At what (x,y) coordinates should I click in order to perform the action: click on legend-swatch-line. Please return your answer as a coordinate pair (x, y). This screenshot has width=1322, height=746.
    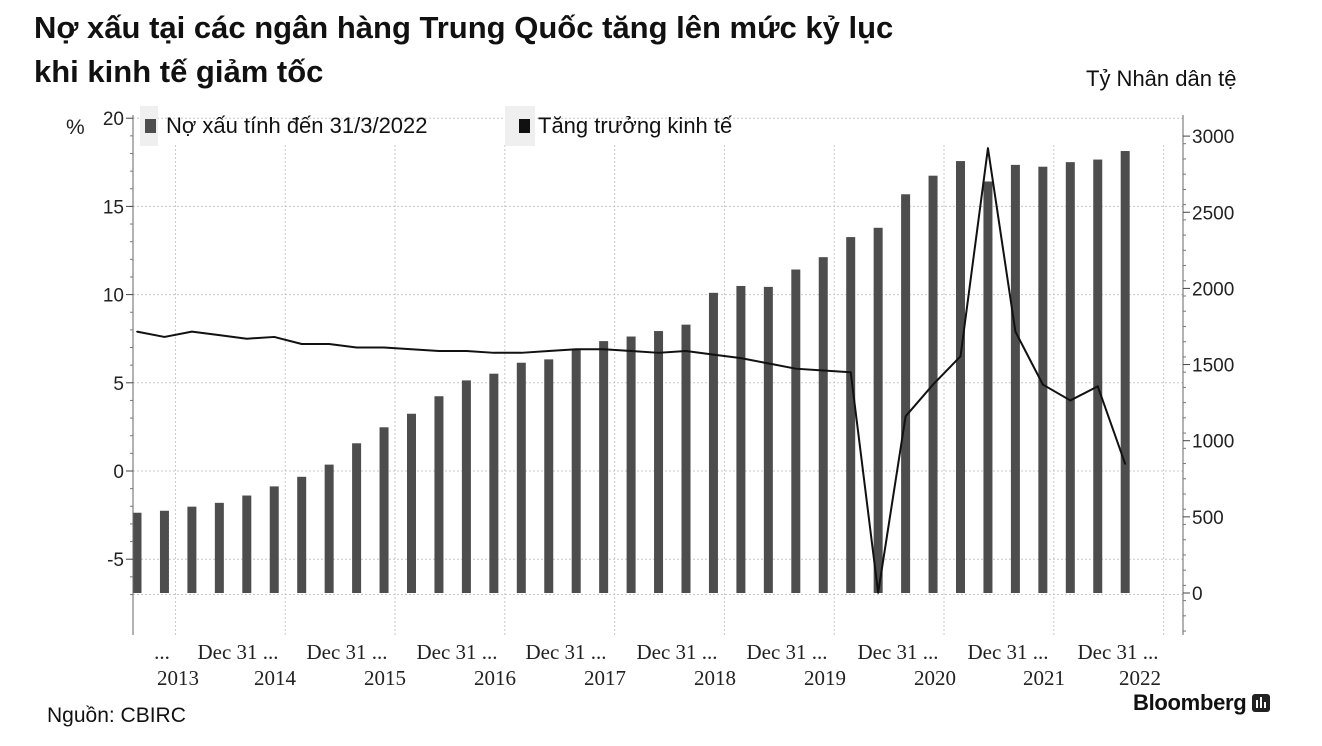
    Looking at the image, I should click on (524, 126).